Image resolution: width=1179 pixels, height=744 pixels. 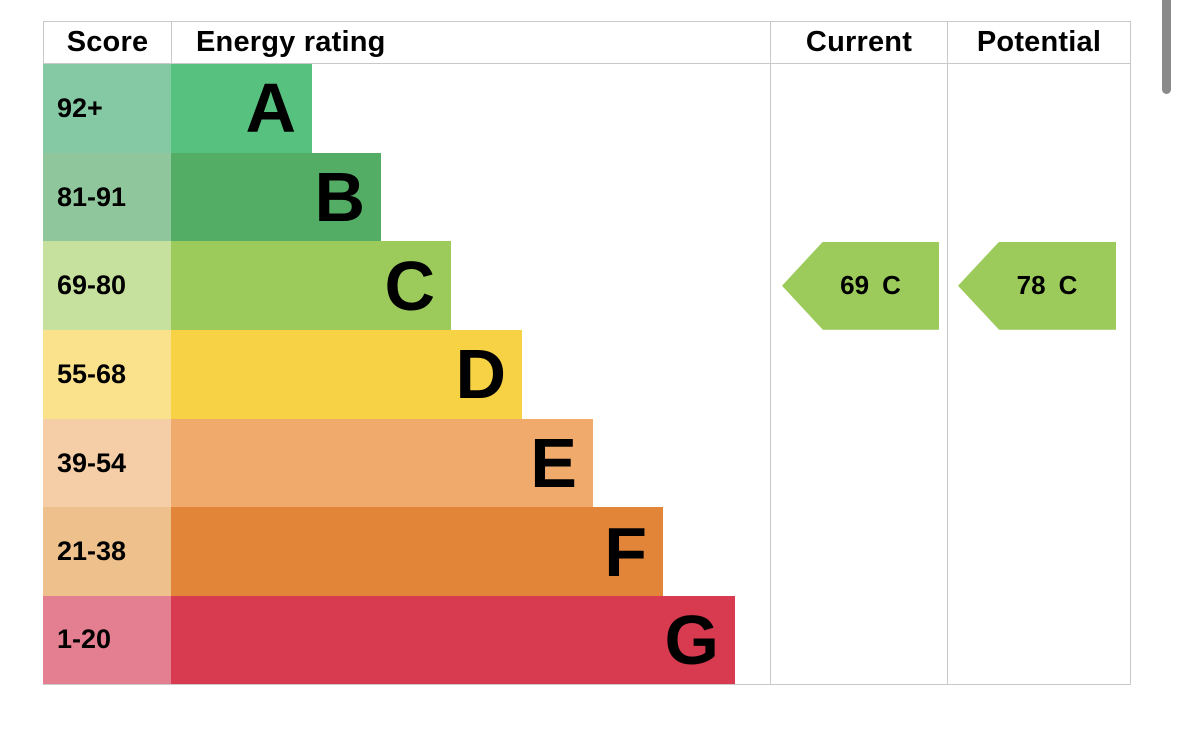 I want to click on score-range-e: 39-54, so click(x=107, y=463).